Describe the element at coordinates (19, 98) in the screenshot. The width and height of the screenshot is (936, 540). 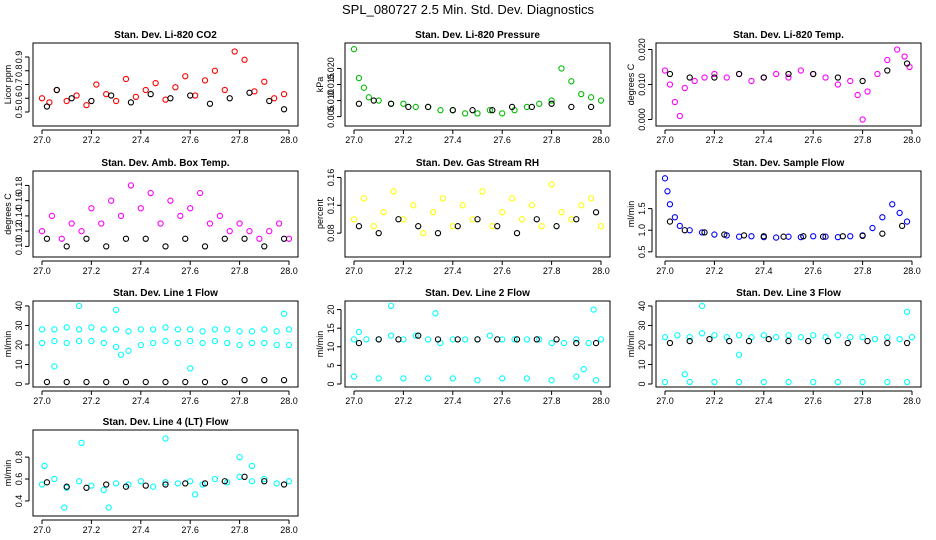
I see `y-tick-label: 0.6` at that location.